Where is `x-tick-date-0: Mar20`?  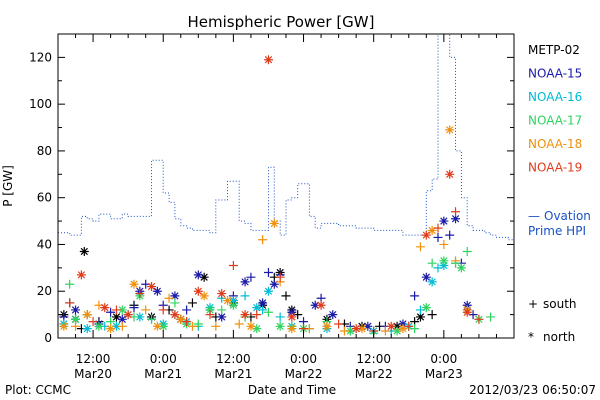
x-tick-date-0: Mar20 is located at coordinates (93, 374).